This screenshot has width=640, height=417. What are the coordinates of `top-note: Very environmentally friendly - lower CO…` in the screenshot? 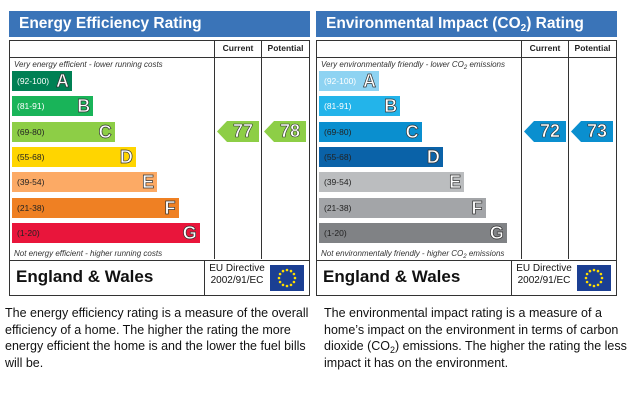 It's located at (413, 65).